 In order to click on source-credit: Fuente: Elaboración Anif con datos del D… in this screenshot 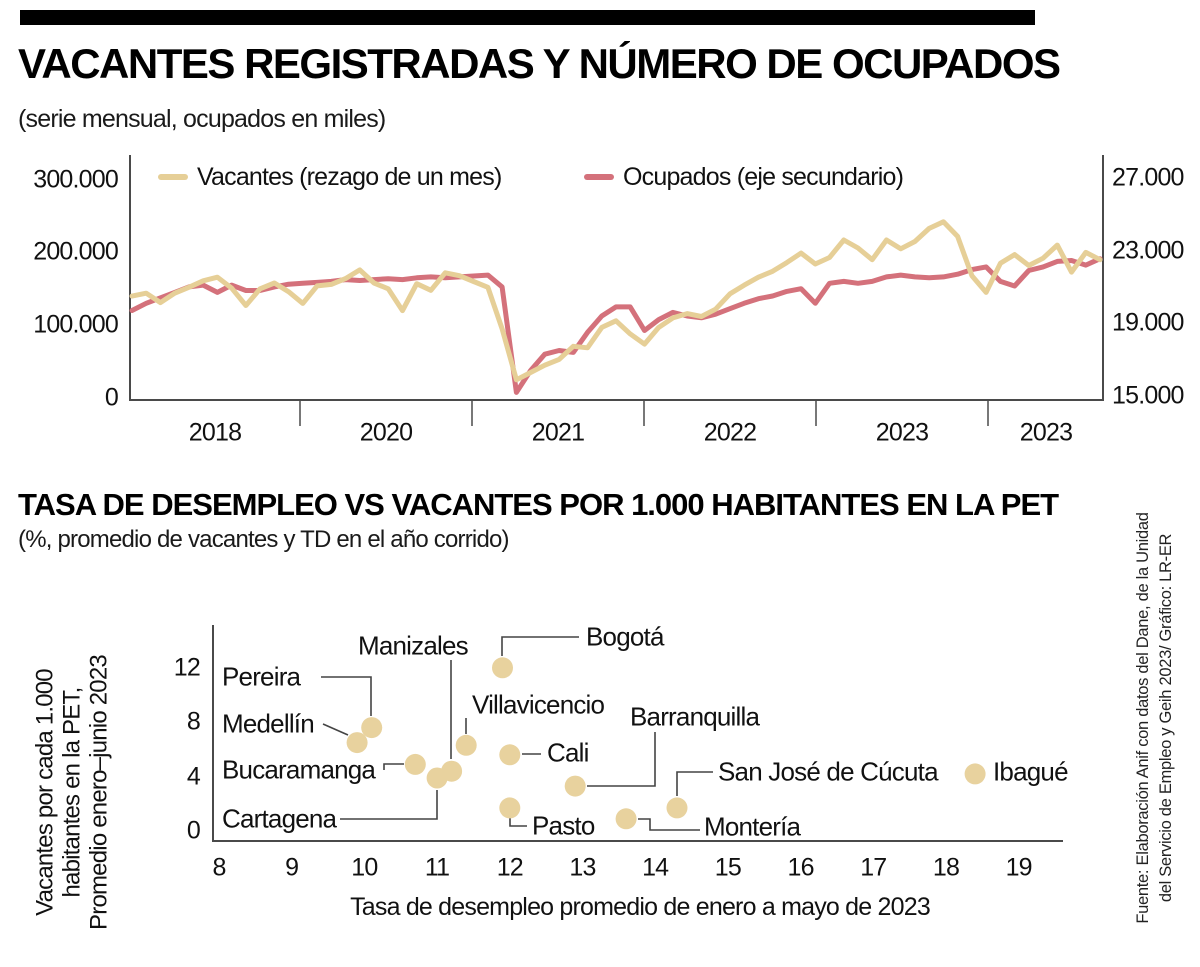, I will do `click(1155, 718)`.